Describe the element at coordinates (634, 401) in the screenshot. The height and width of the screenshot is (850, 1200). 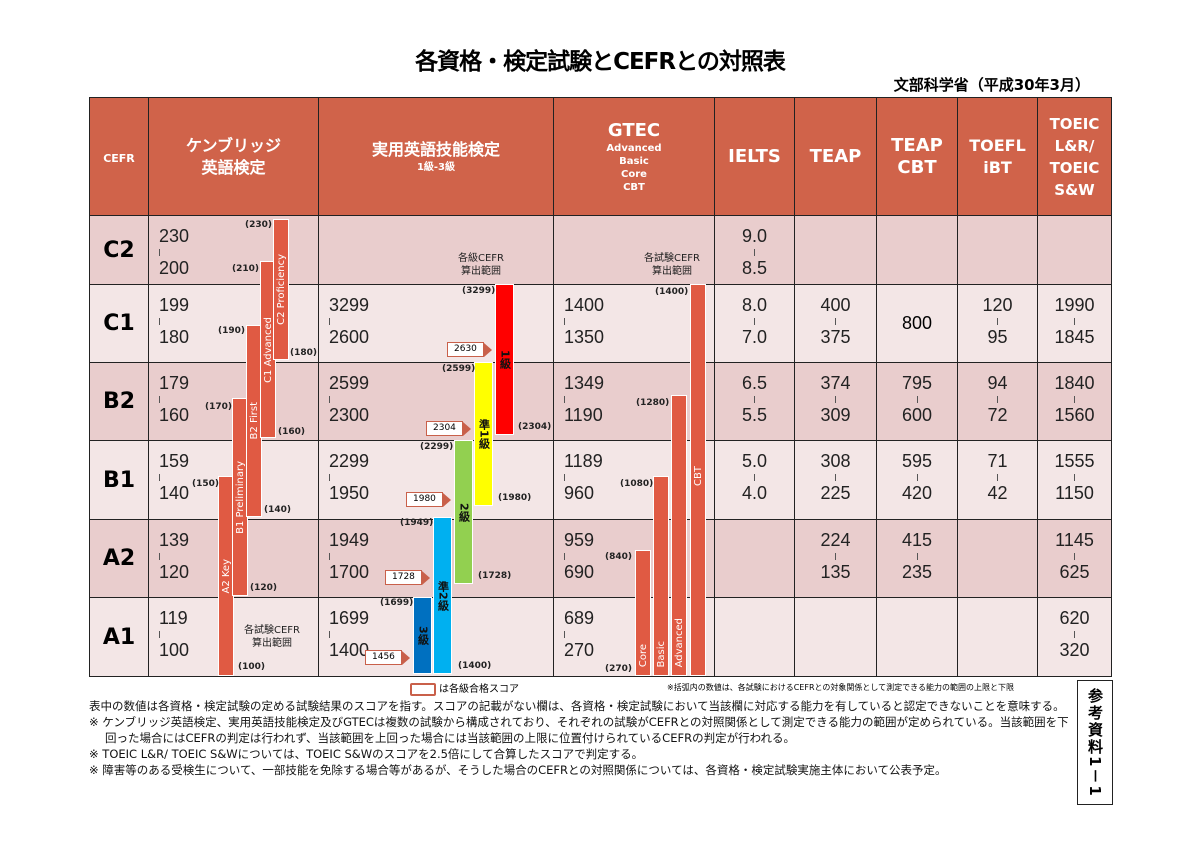
I see `score-cell-gtec: 1349 1190` at that location.